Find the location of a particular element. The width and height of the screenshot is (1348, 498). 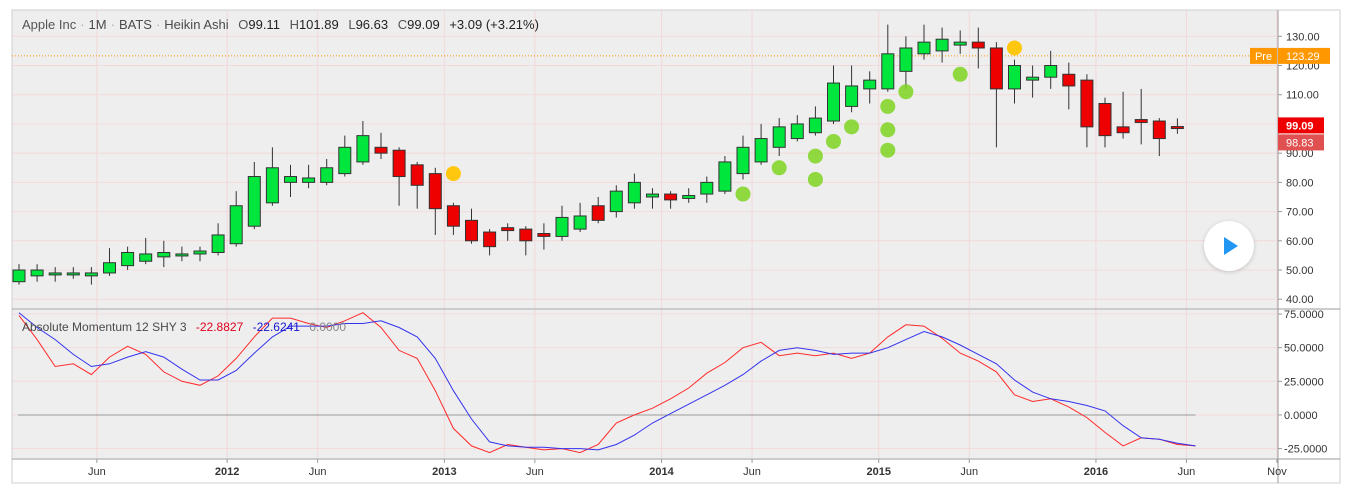

interval-label: 1M is located at coordinates (97, 24).